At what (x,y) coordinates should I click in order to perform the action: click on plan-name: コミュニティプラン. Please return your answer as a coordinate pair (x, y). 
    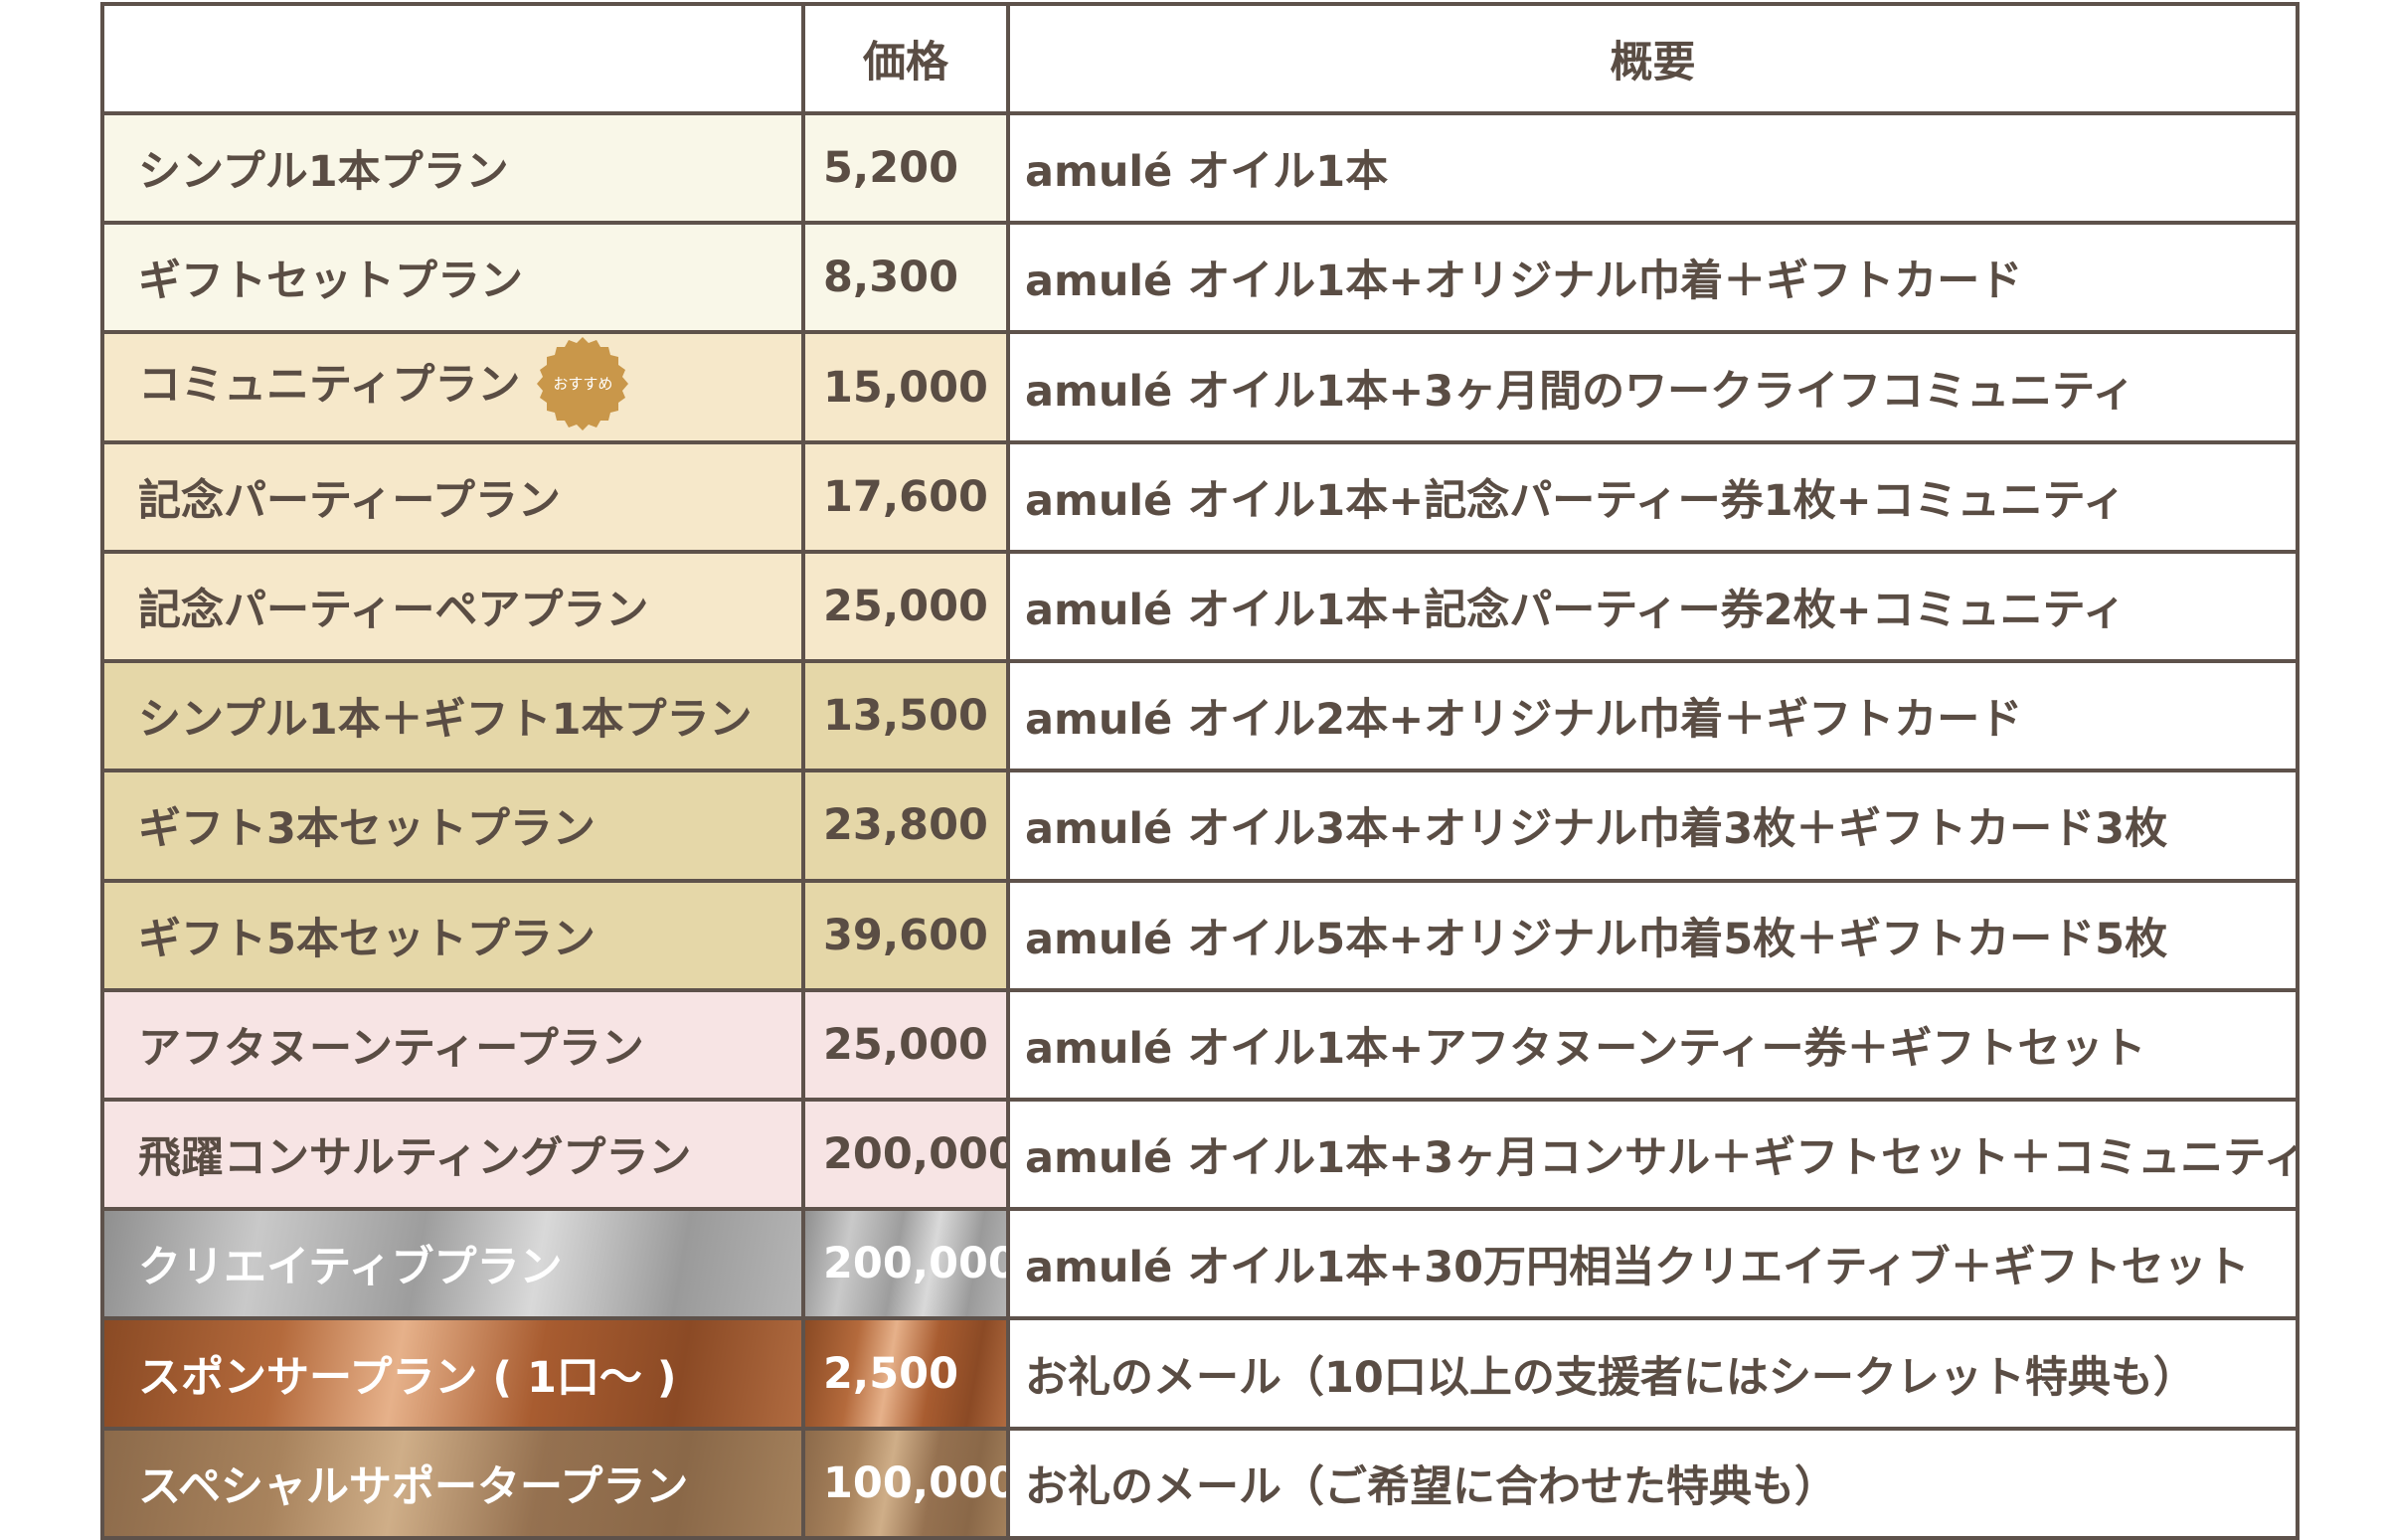
    Looking at the image, I should click on (329, 385).